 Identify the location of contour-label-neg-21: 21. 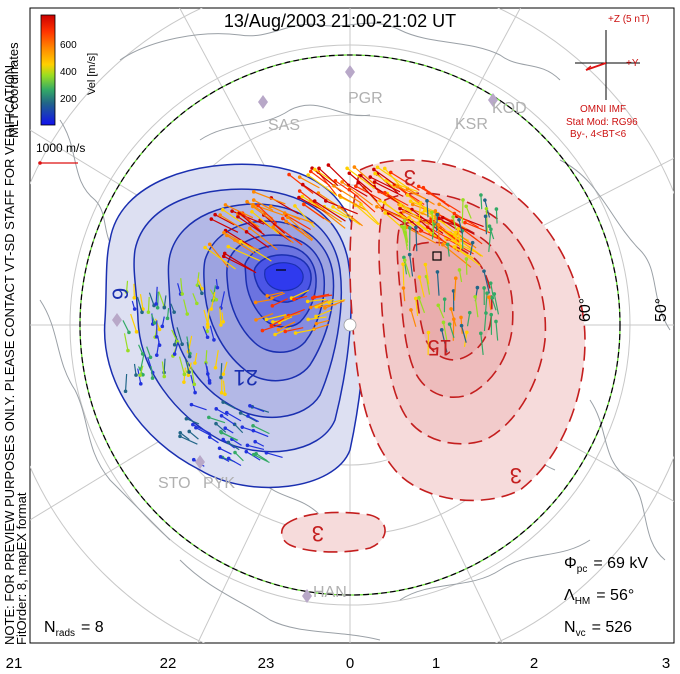
(246, 377).